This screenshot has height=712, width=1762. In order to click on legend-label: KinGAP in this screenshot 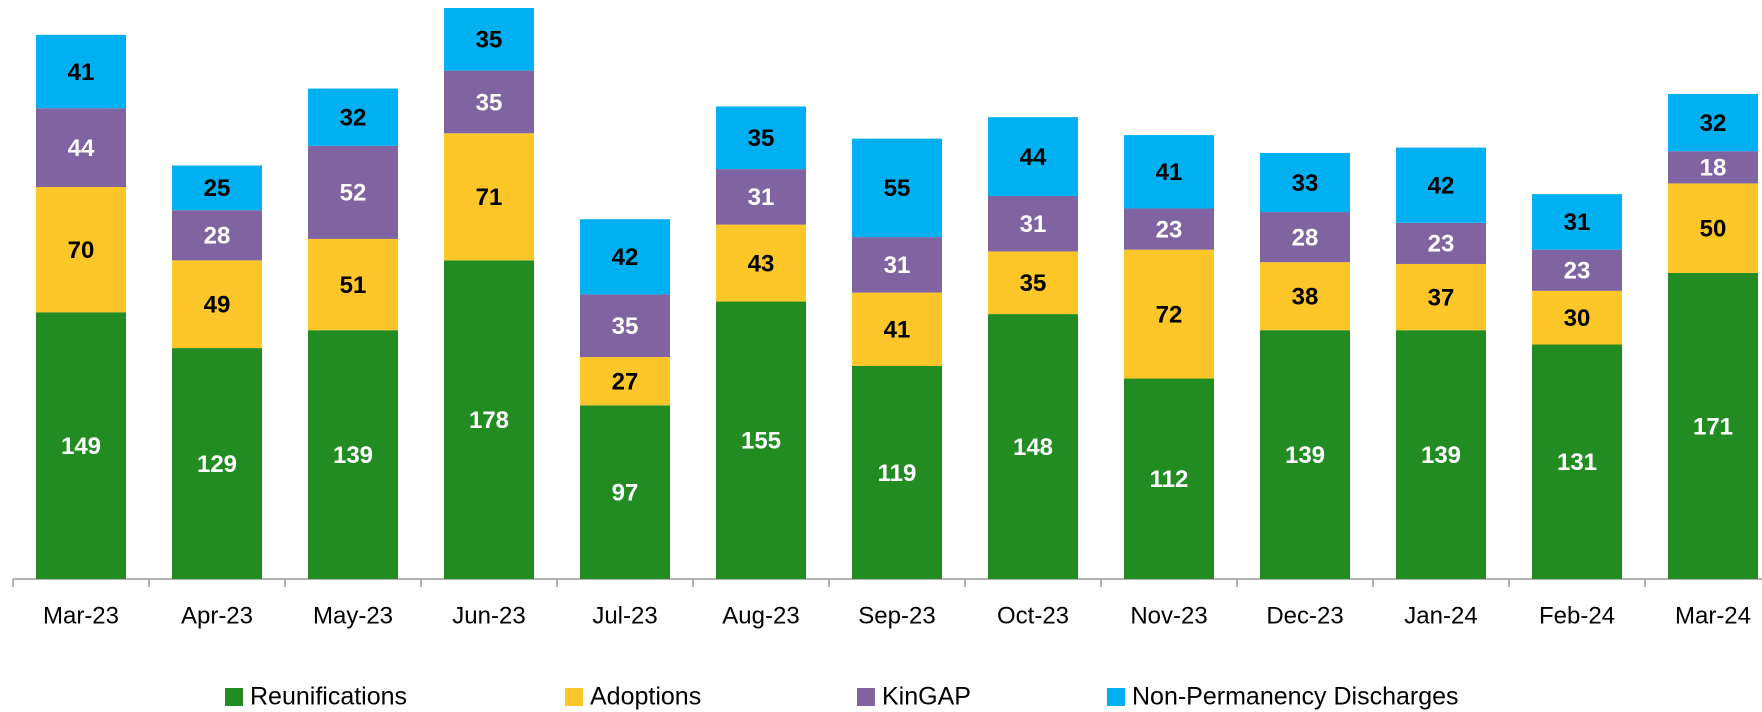, I will do `click(926, 697)`.